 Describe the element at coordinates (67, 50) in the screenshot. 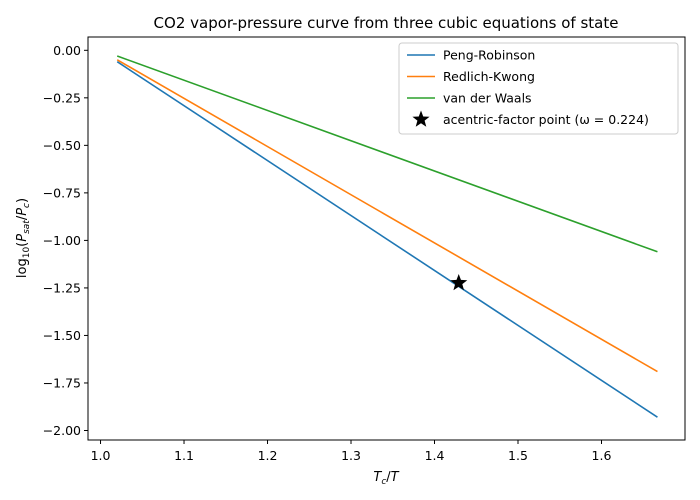

I see `y-tick-label: 0.00` at that location.